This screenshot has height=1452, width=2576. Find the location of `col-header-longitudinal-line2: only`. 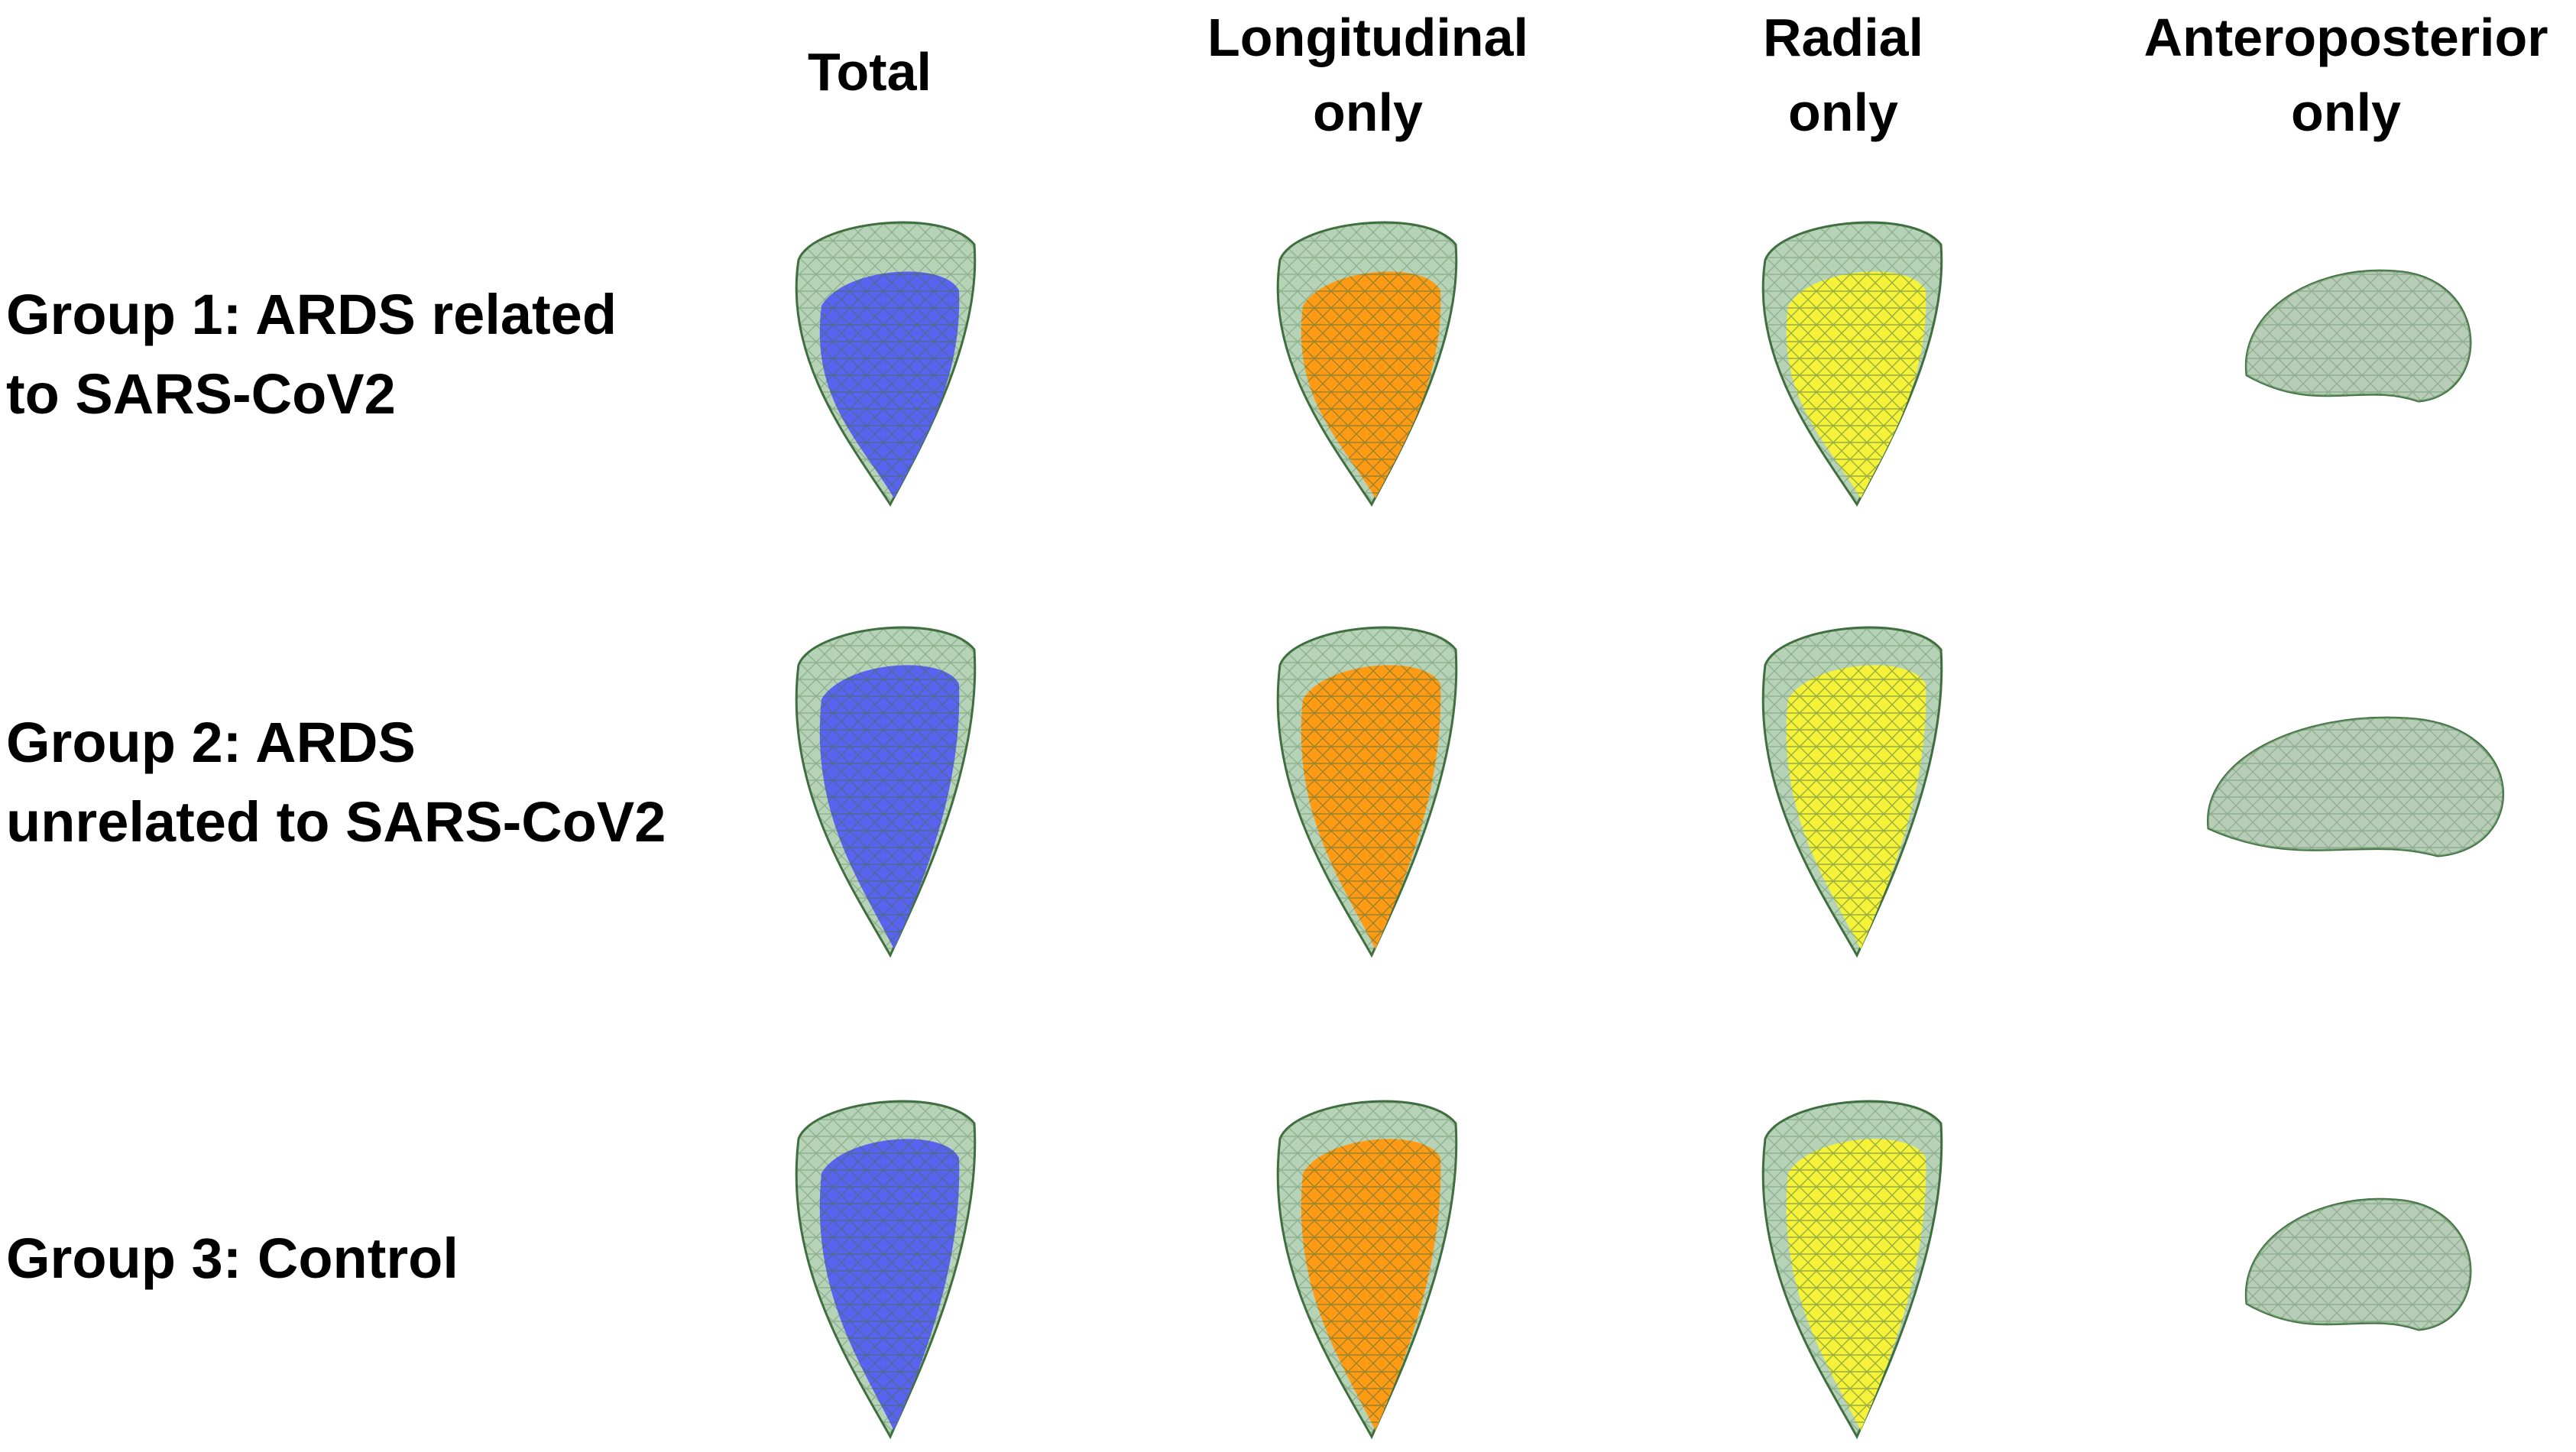

col-header-longitudinal-line2: only is located at coordinates (1368, 112).